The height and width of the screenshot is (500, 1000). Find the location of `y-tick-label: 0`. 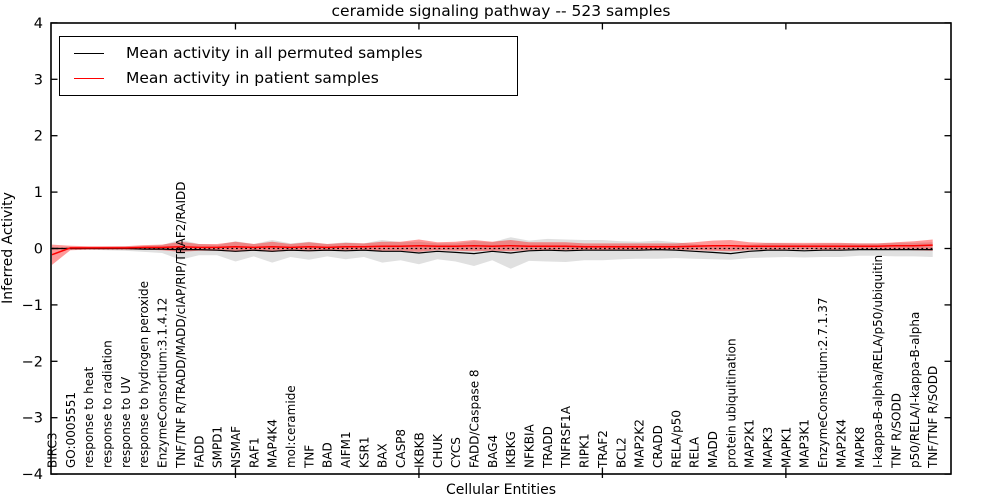

y-tick-label: 0 is located at coordinates (38, 250).